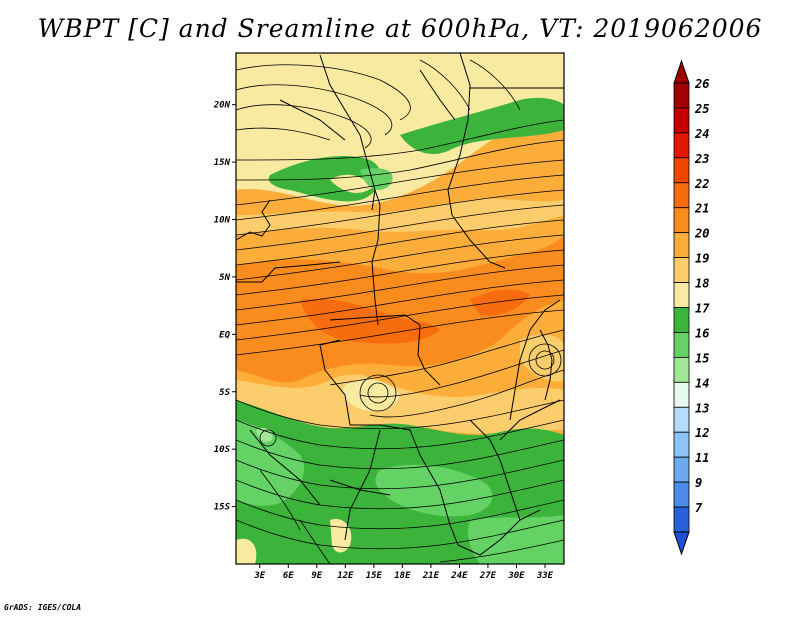  I want to click on colorbar-label: 23, so click(701, 159).